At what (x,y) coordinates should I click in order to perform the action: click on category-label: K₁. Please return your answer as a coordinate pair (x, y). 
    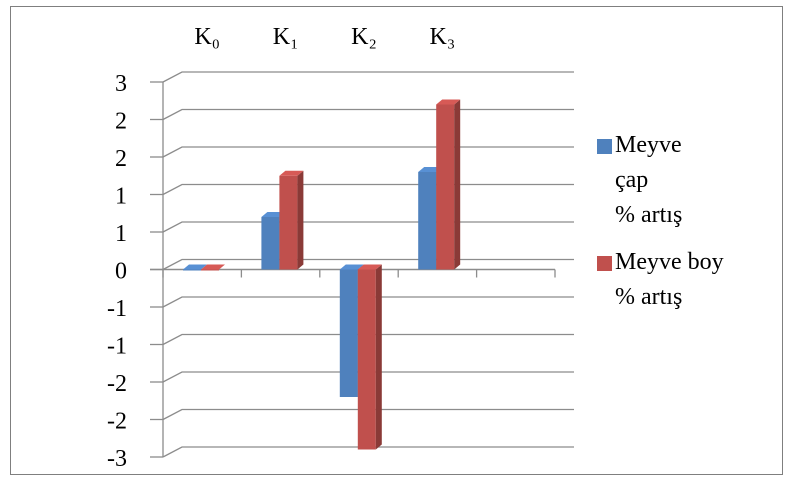
    Looking at the image, I should click on (286, 37).